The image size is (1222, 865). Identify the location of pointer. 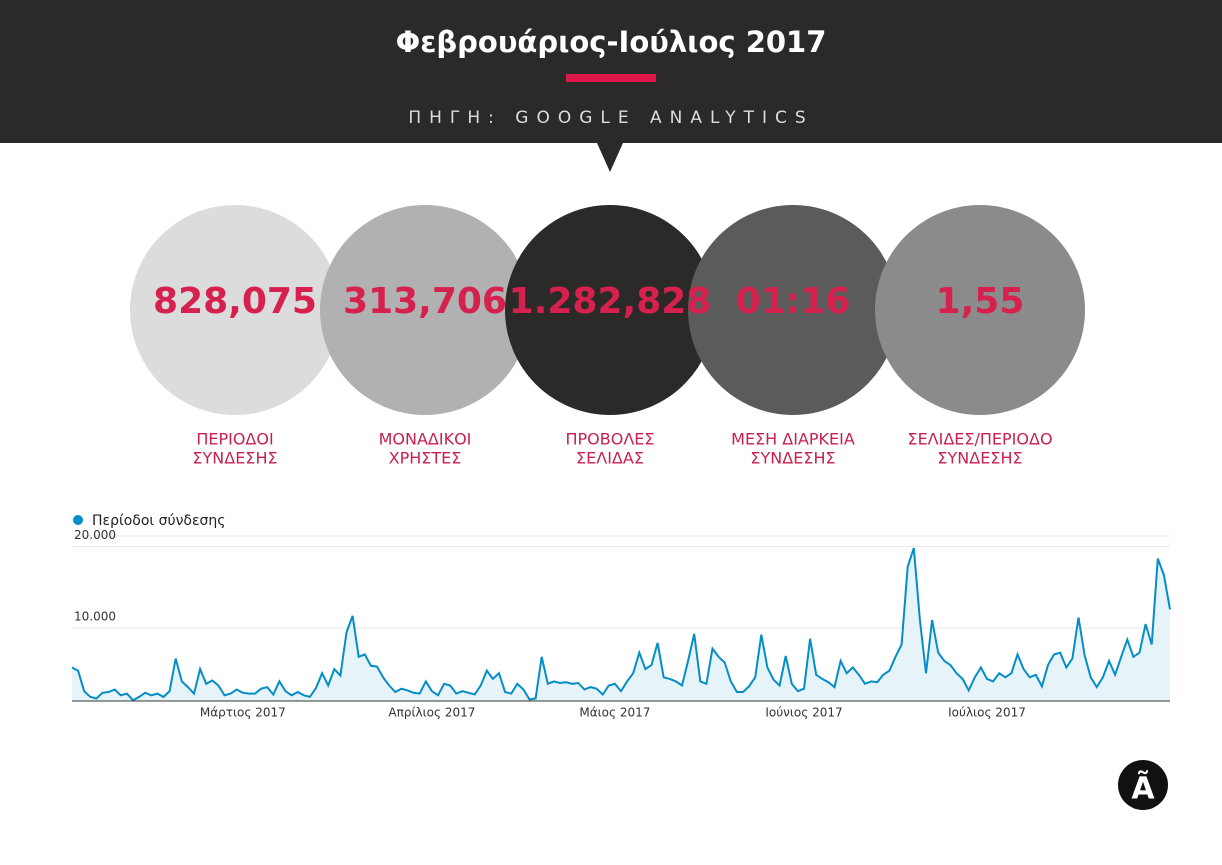
(610, 157).